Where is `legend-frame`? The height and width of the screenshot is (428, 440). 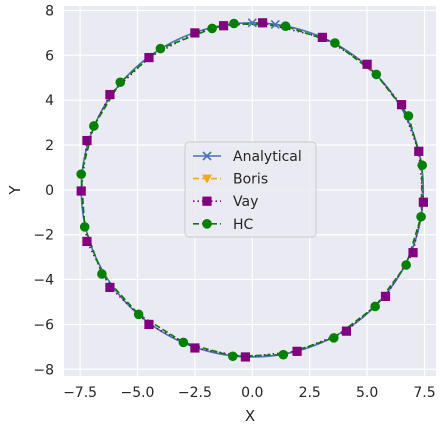
legend-frame is located at coordinates (250, 189).